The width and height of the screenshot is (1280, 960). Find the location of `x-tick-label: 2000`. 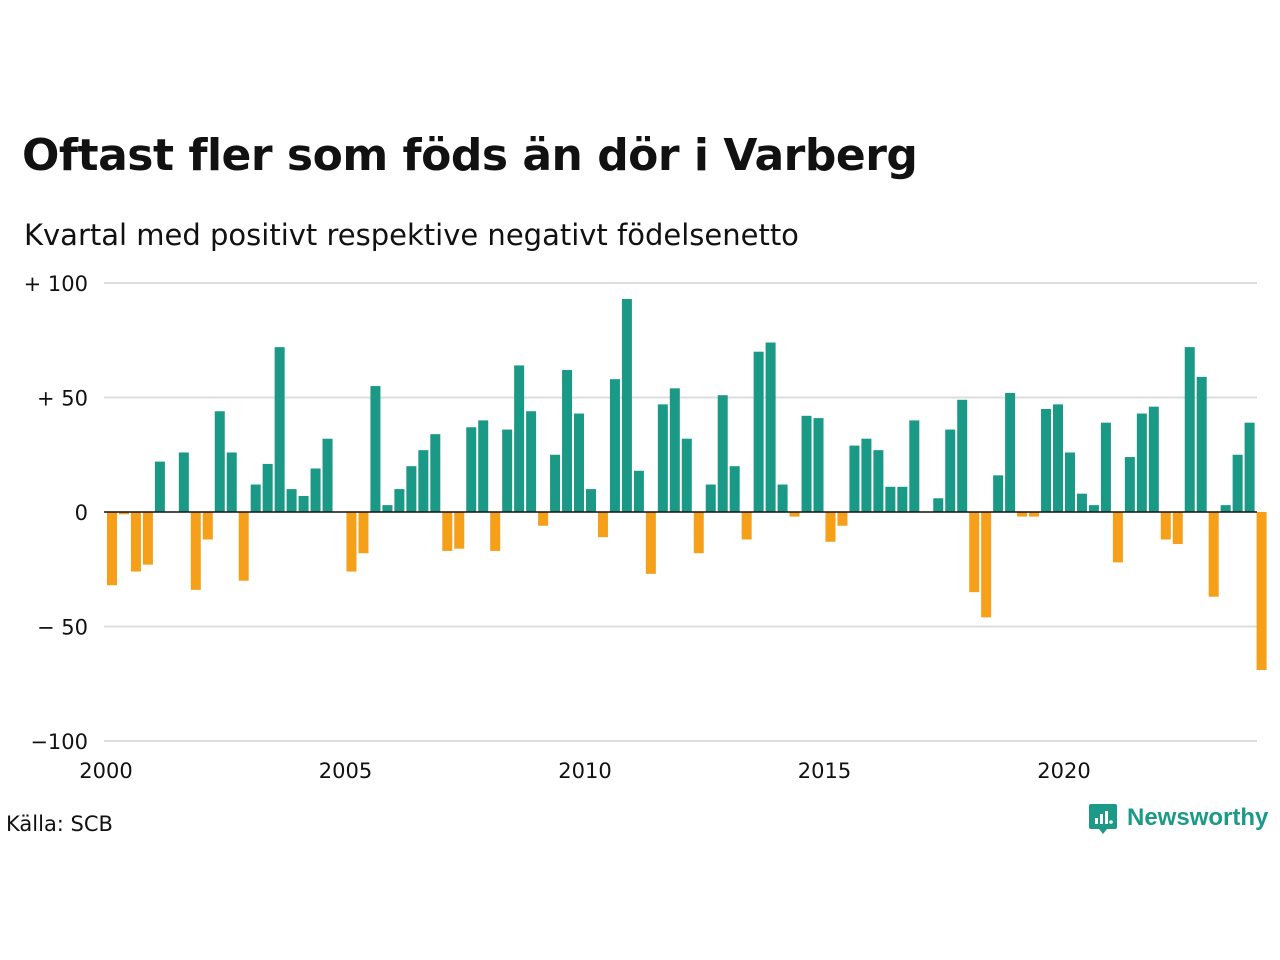

x-tick-label: 2000 is located at coordinates (105, 771).